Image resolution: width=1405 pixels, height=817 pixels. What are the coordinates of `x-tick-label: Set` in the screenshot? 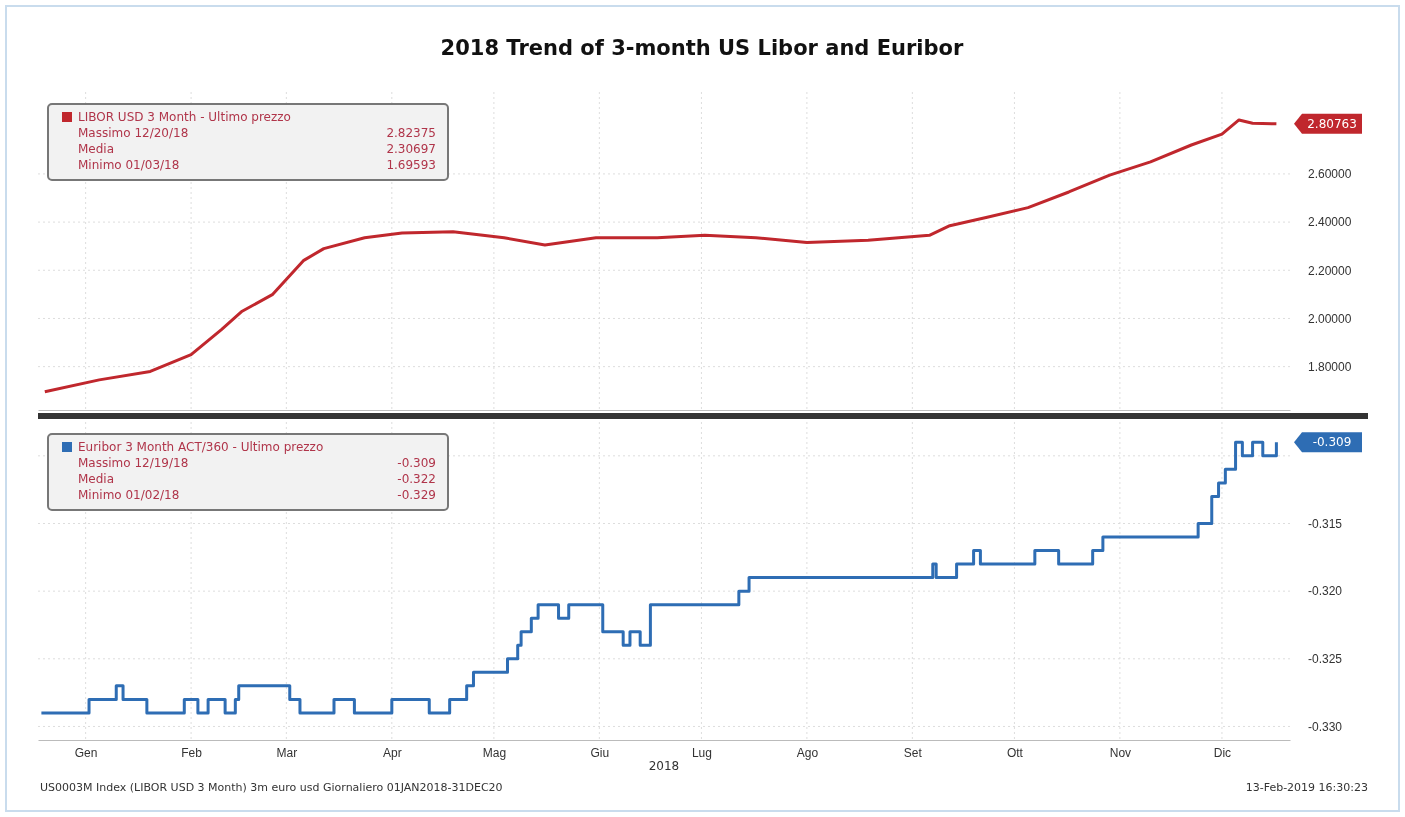 It's located at (913, 752).